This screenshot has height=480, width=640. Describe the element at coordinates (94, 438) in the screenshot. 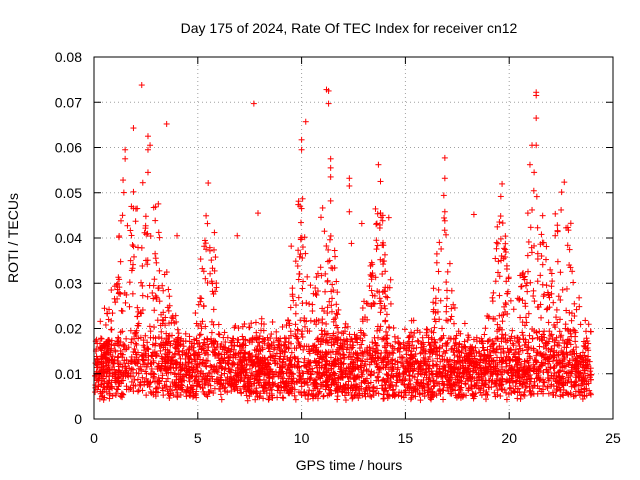

I see `x-tick-label: 0` at that location.